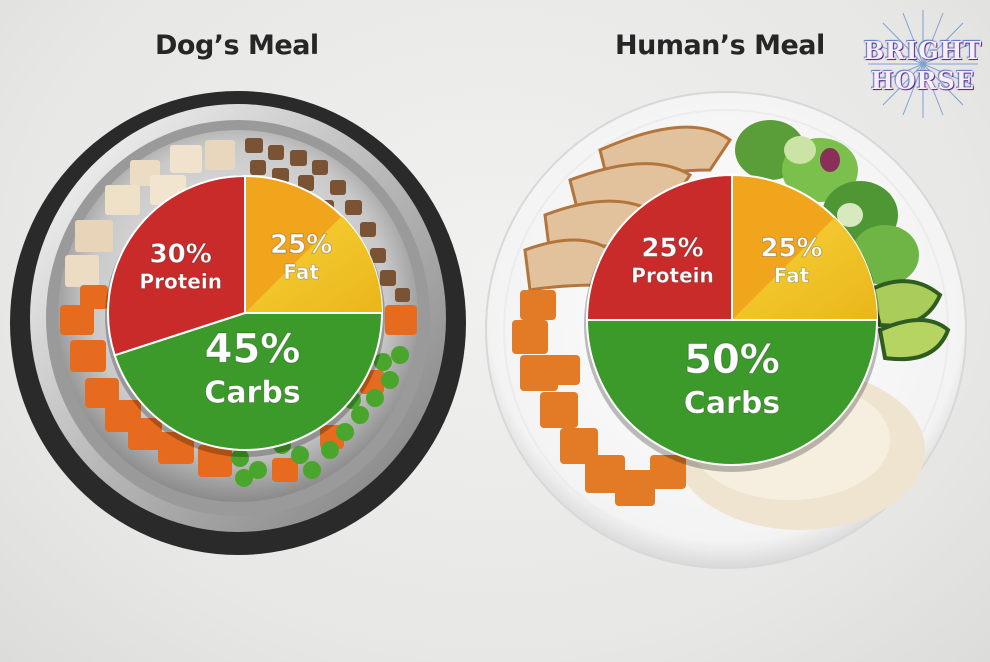 This screenshot has height=662, width=990. I want to click on logo-line2: HORSE, so click(923, 80).